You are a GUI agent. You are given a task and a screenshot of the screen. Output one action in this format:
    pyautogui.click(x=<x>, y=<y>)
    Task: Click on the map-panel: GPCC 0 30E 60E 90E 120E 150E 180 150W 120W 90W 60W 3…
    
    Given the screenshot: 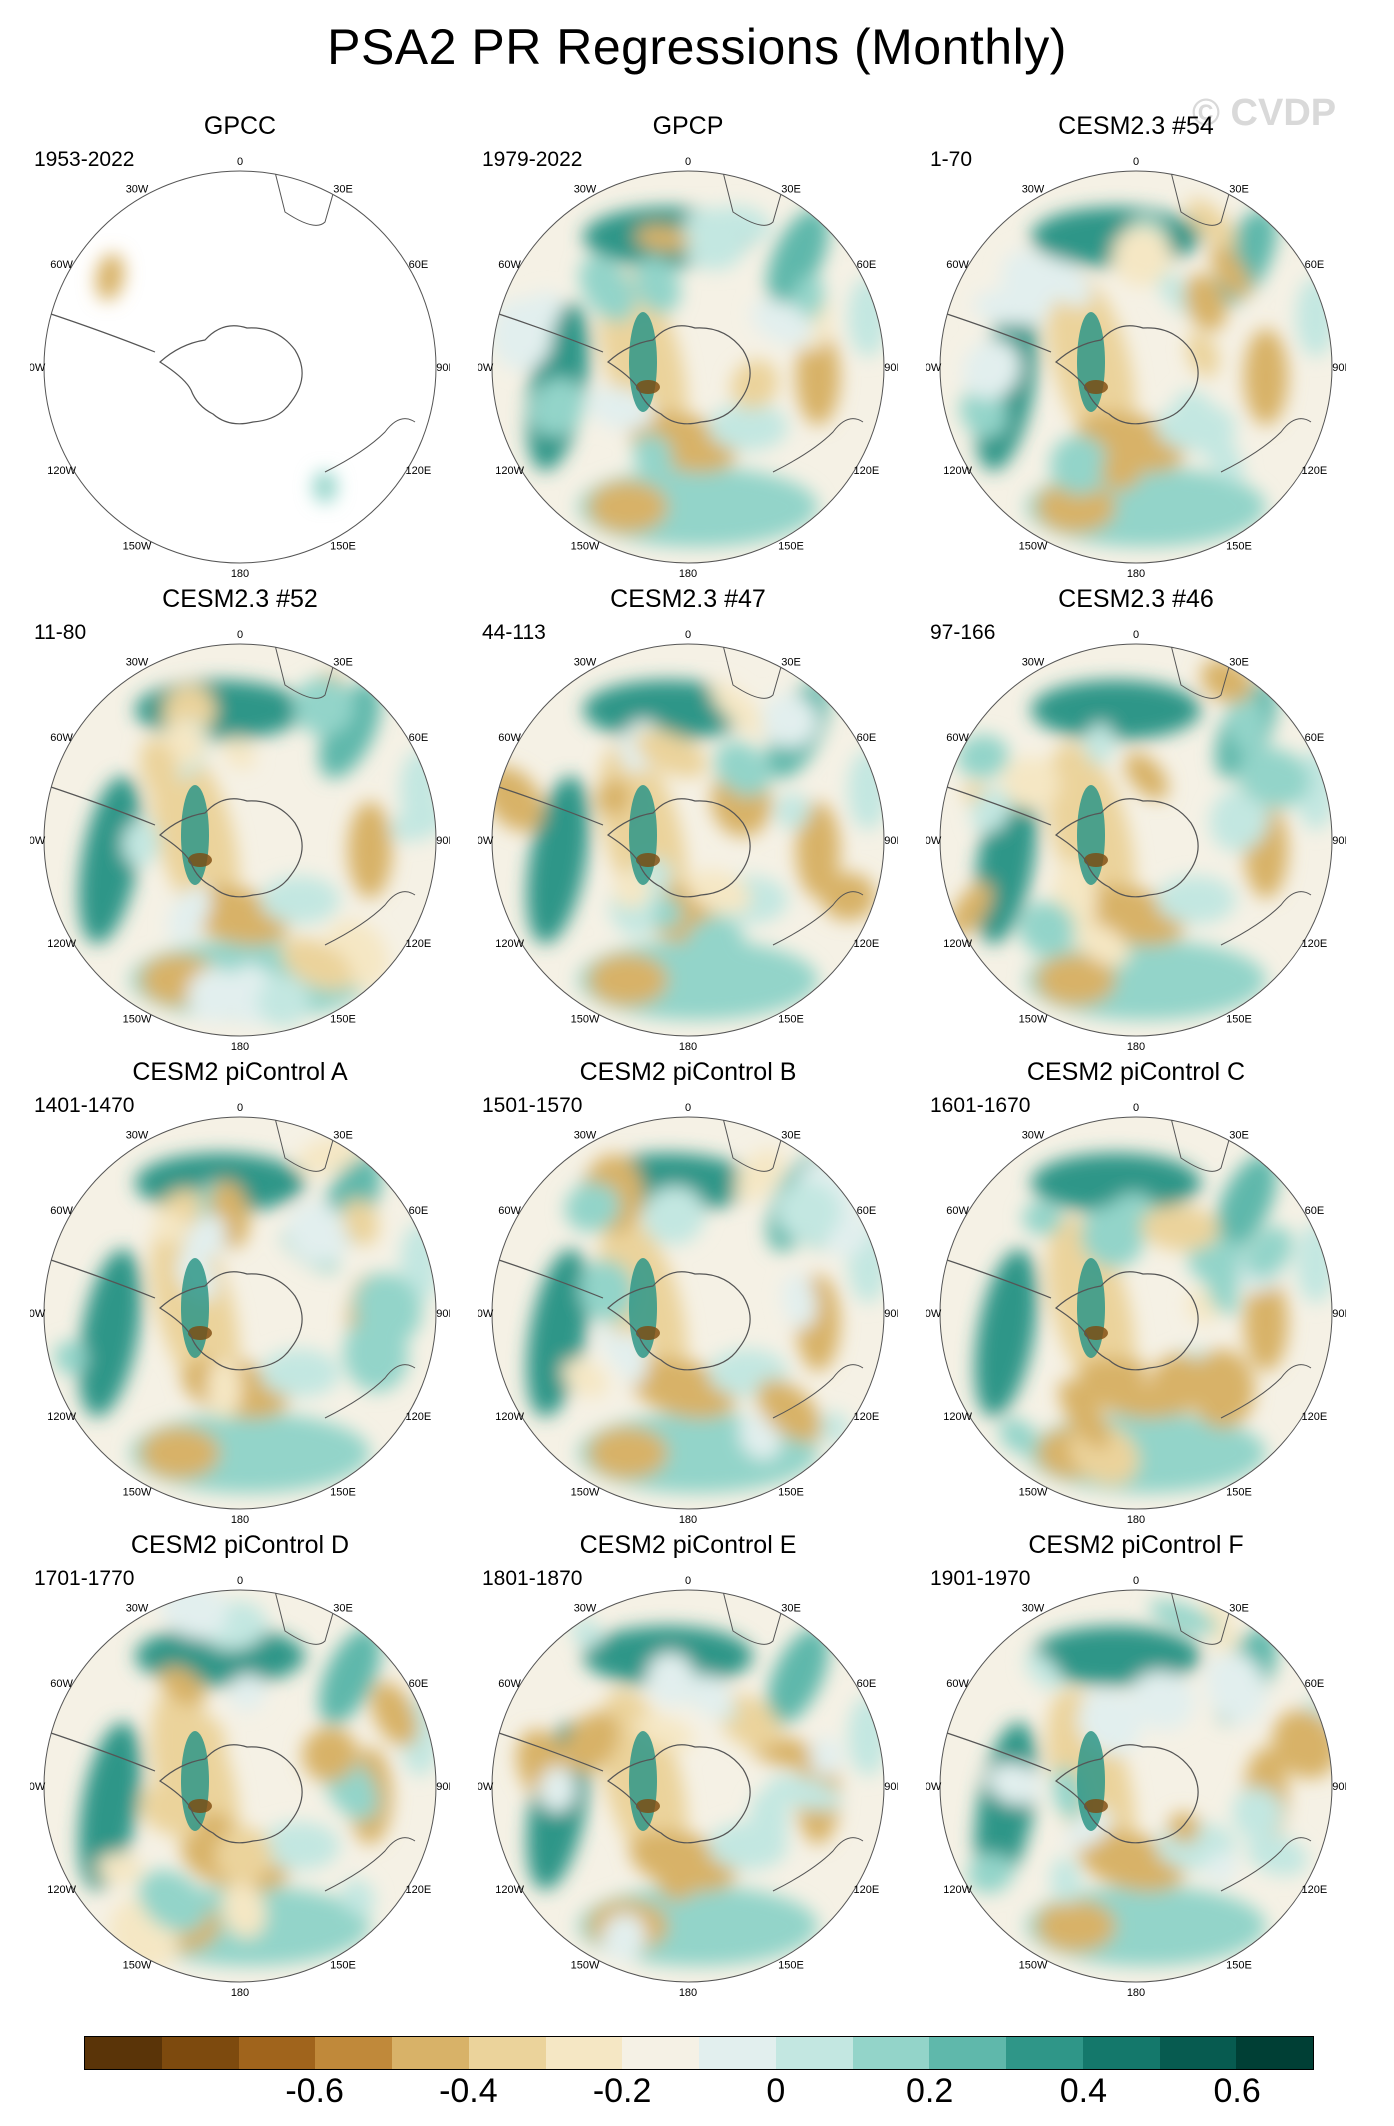 What is the action you would take?
    pyautogui.click(x=240, y=347)
    